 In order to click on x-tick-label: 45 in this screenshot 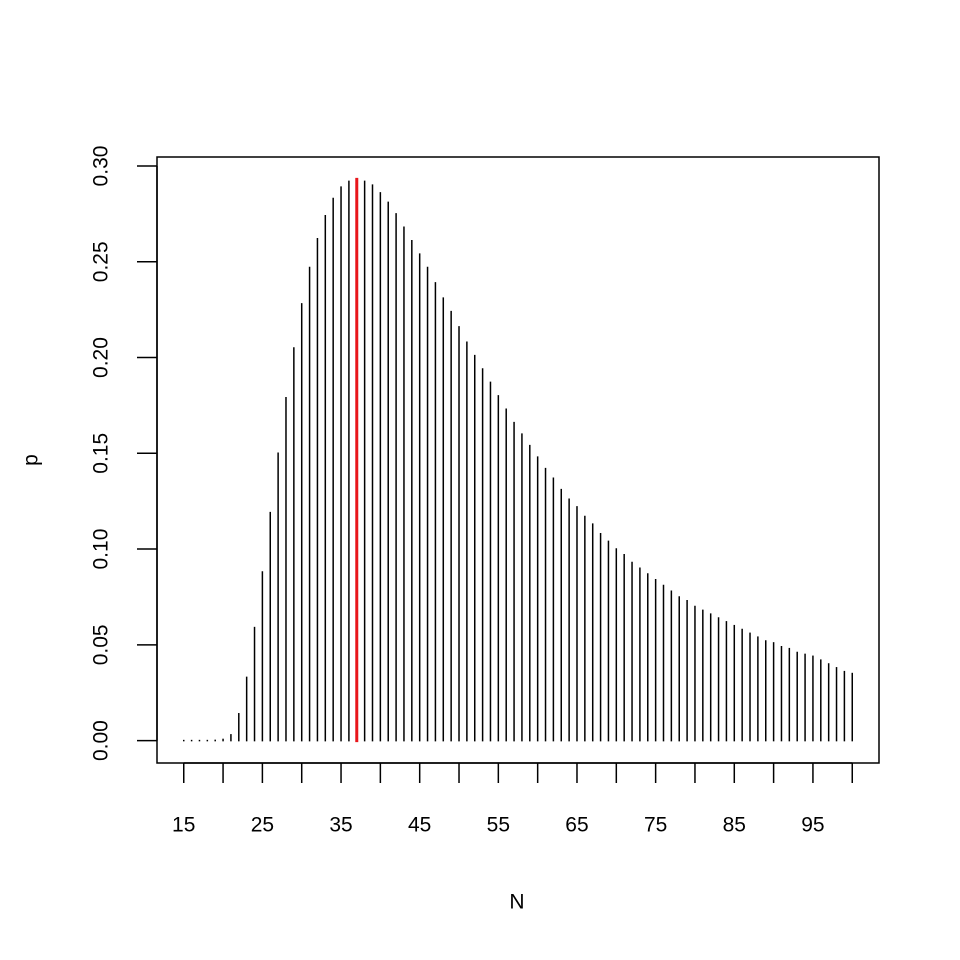, I will do `click(419, 825)`.